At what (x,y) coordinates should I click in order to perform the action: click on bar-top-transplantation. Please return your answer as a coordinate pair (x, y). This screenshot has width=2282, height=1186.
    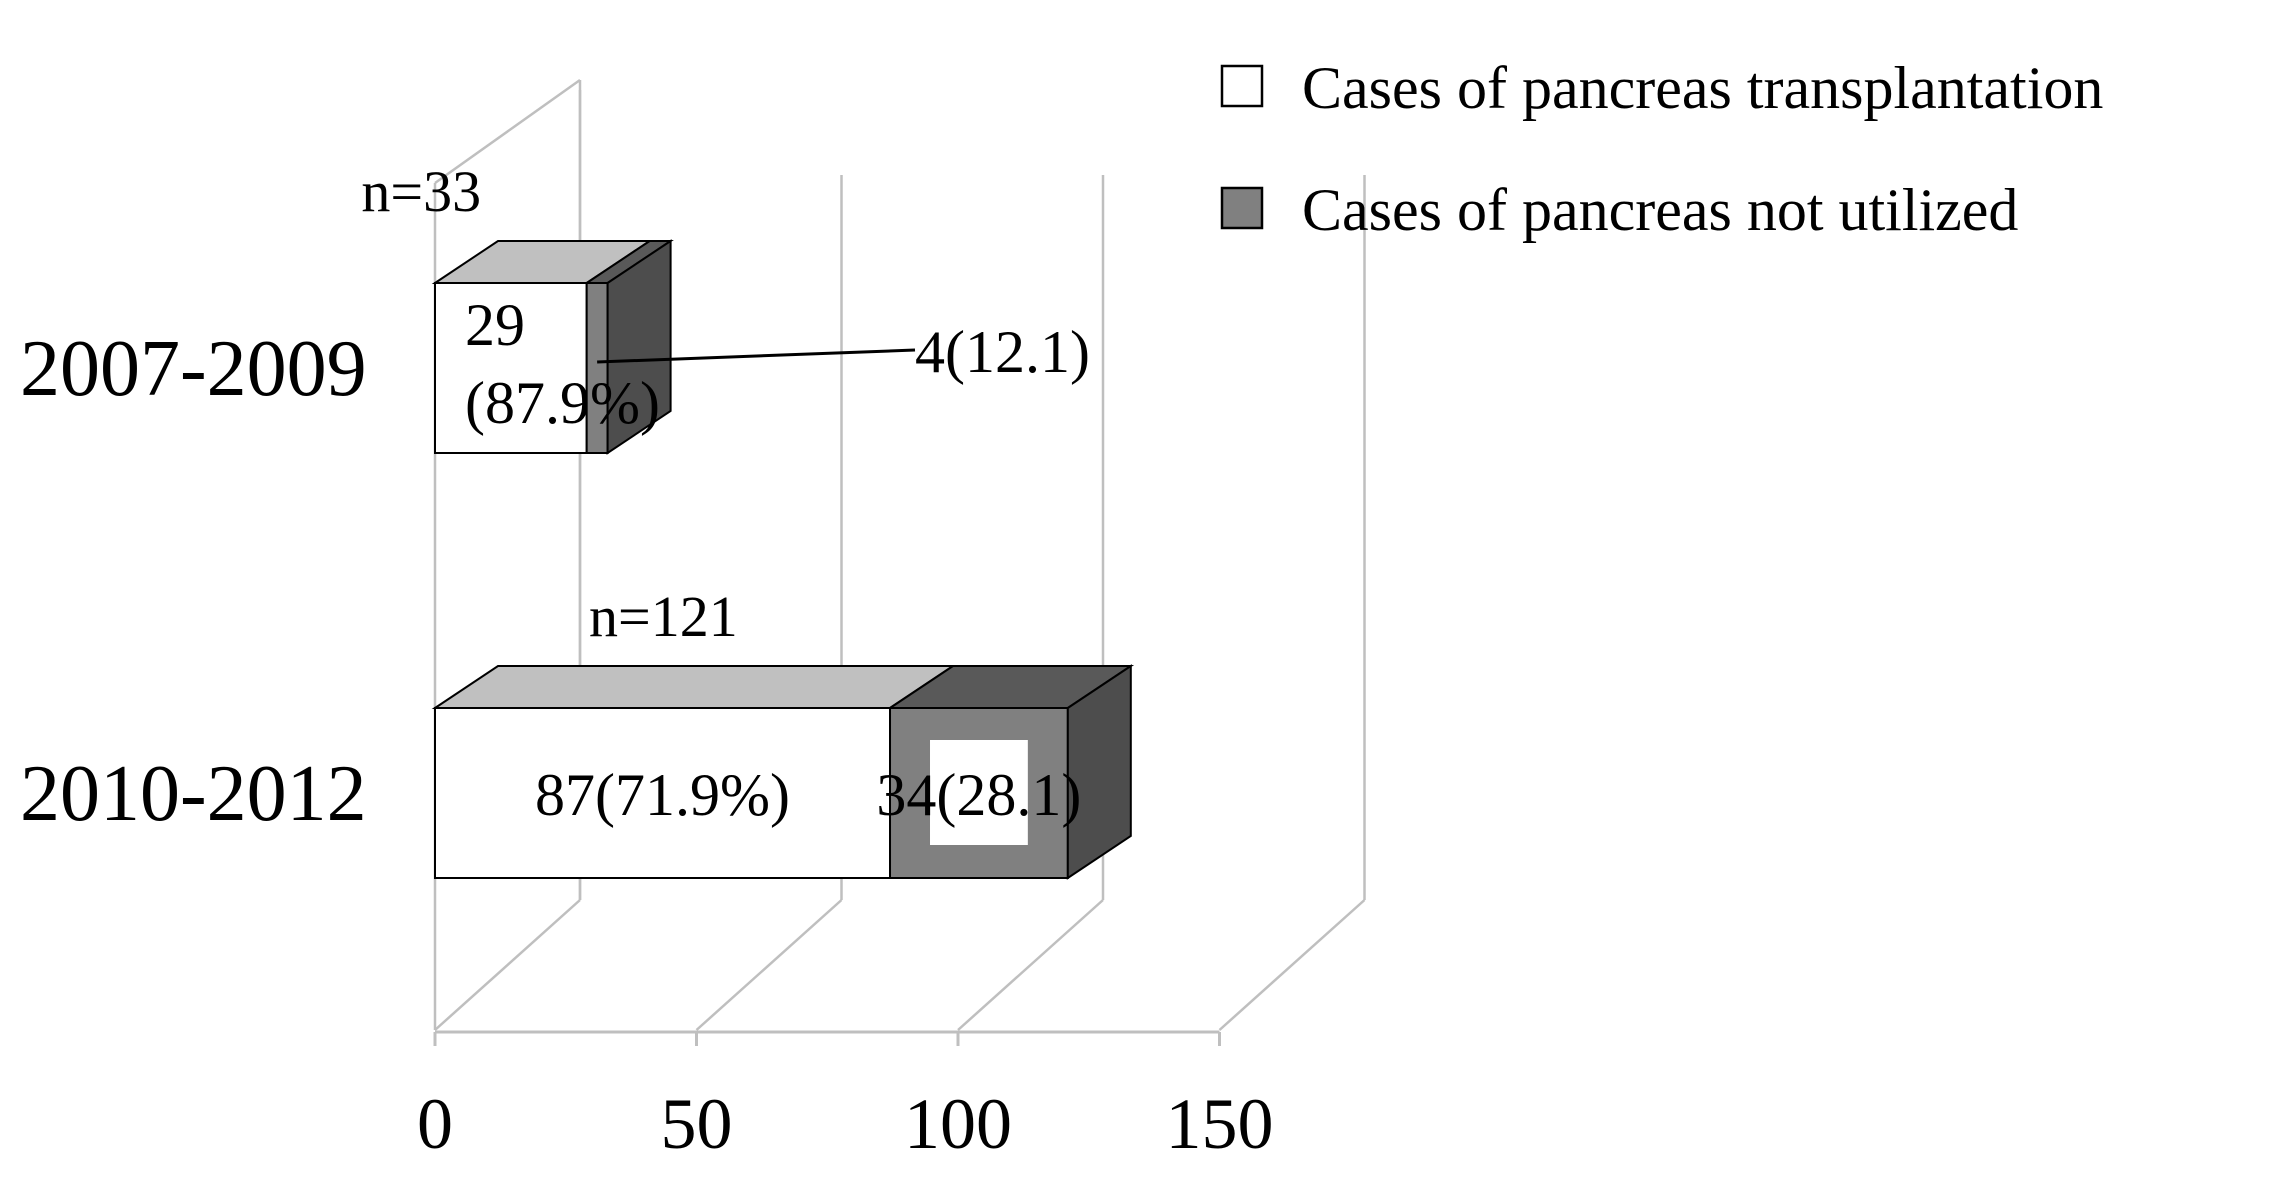
    Looking at the image, I should click on (694, 687).